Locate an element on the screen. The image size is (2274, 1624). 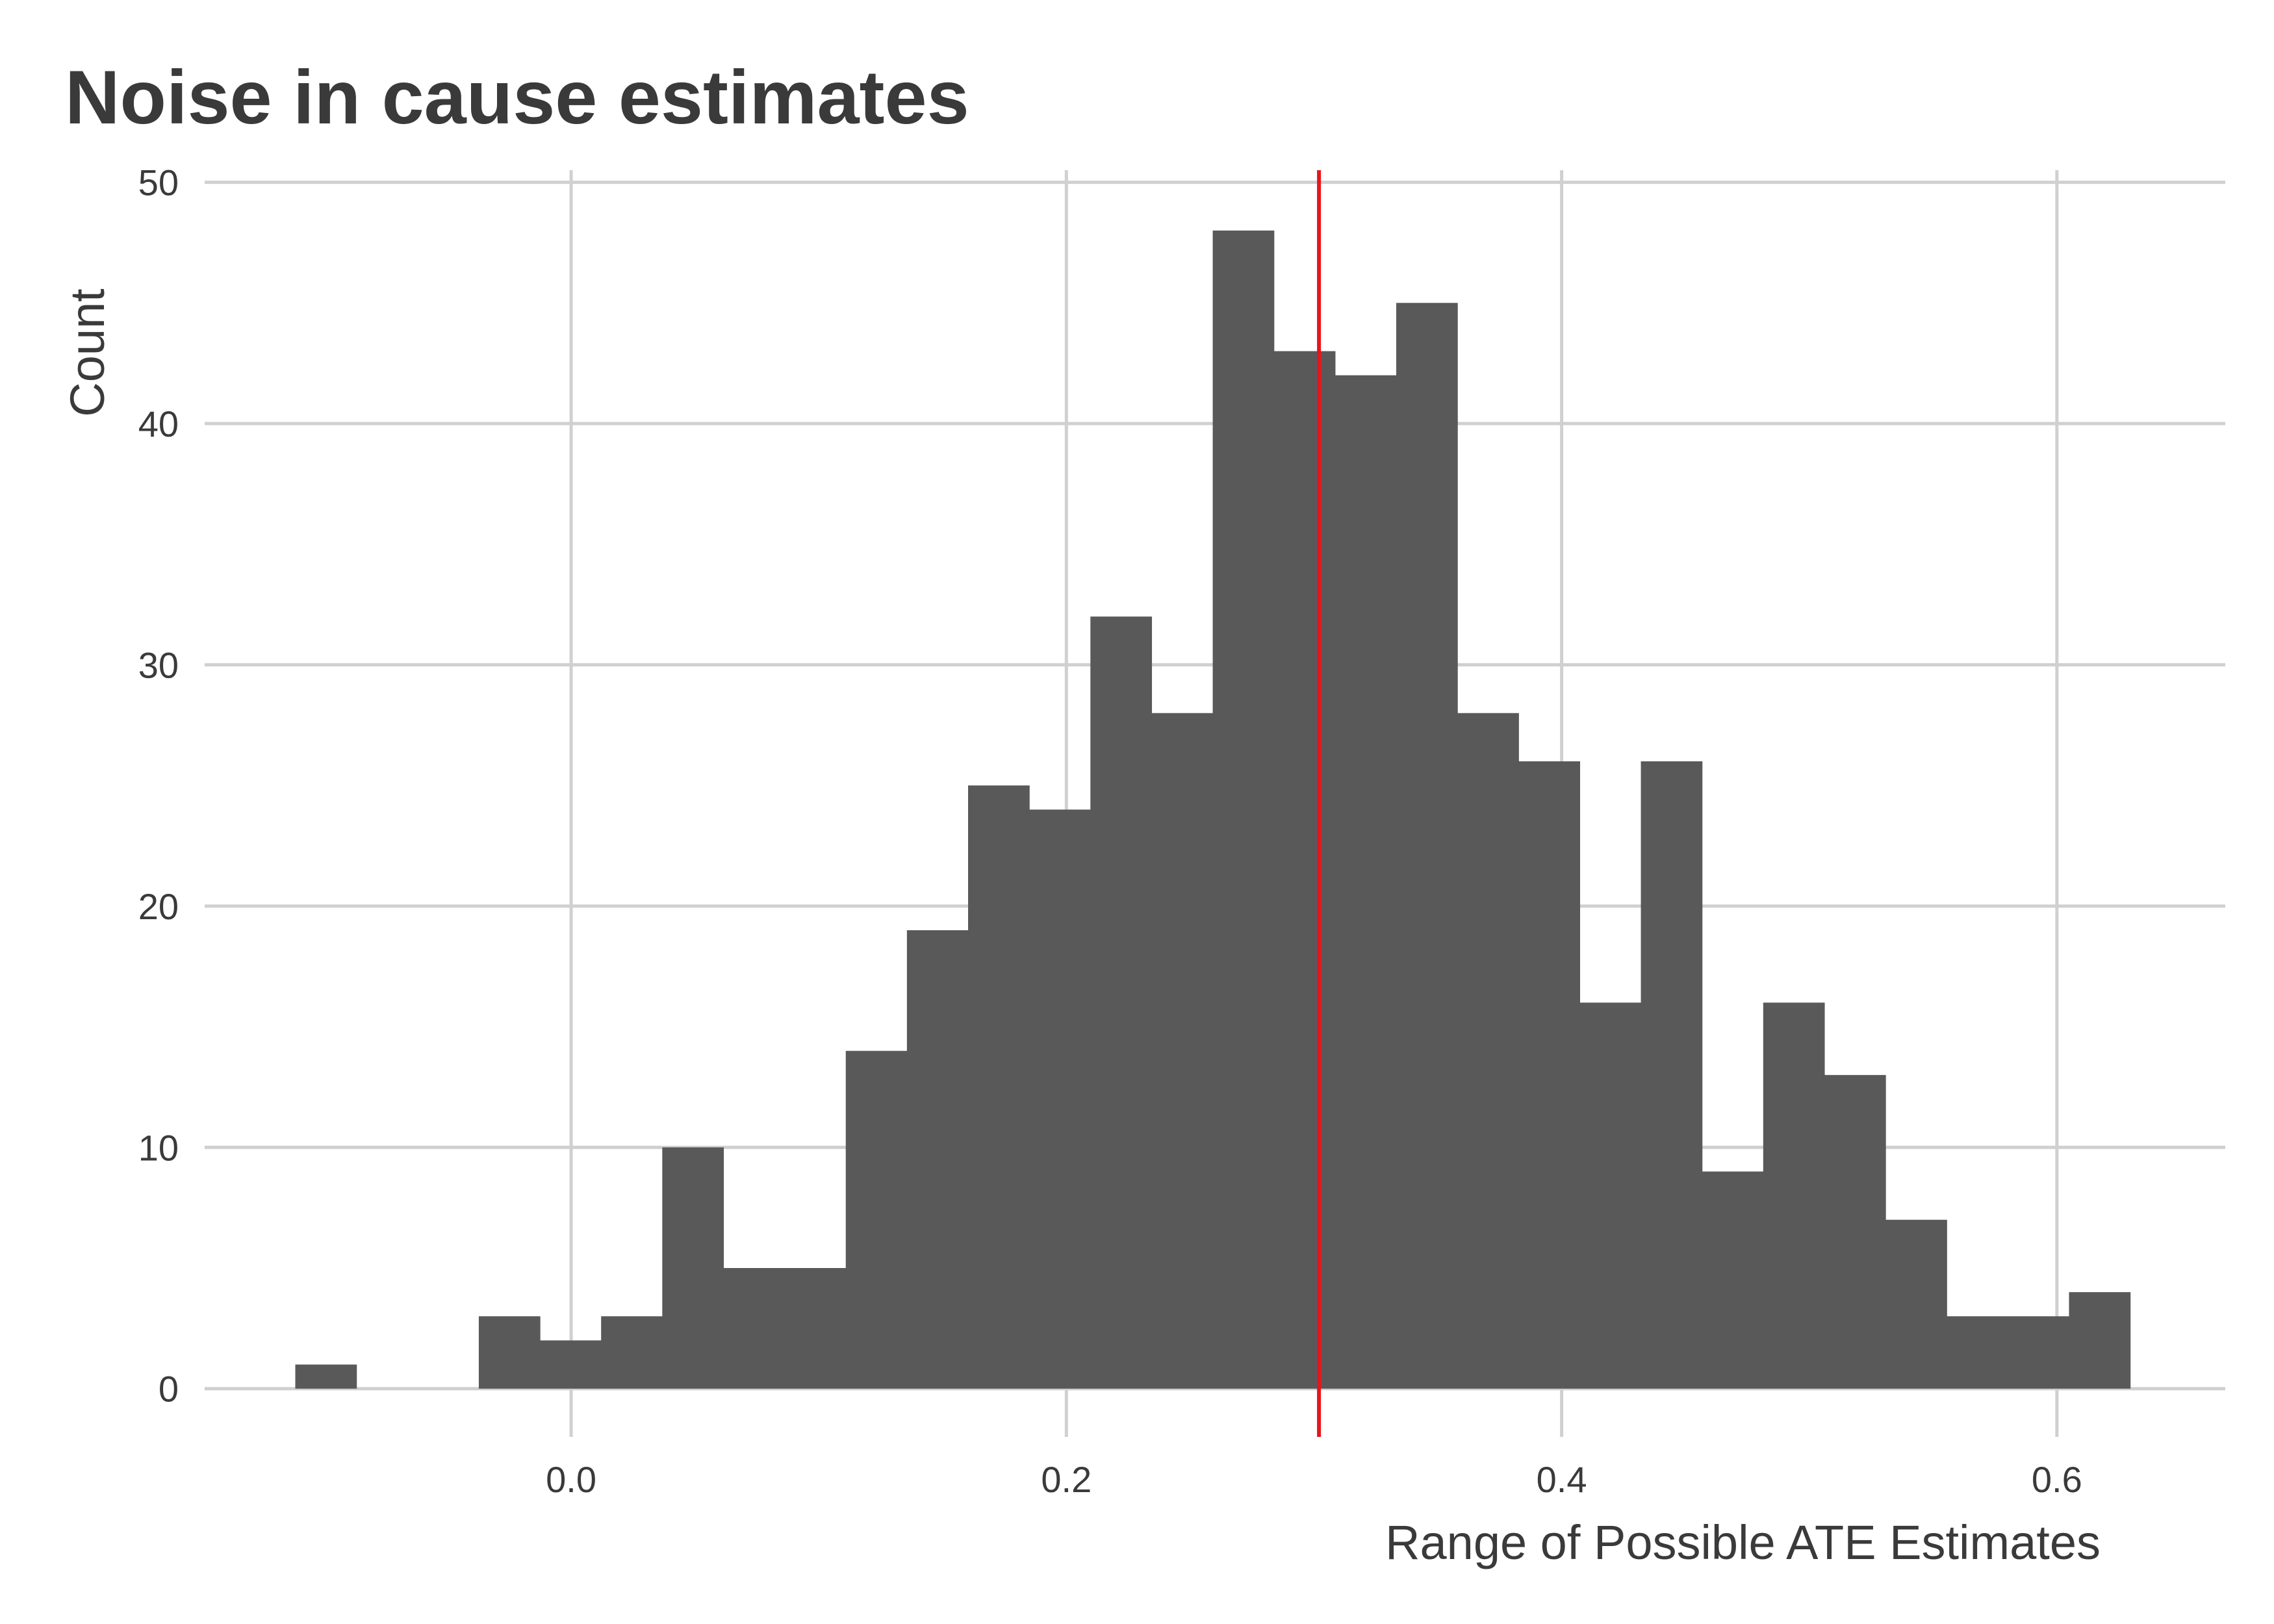
y-tick-label: 40 is located at coordinates (158, 423).